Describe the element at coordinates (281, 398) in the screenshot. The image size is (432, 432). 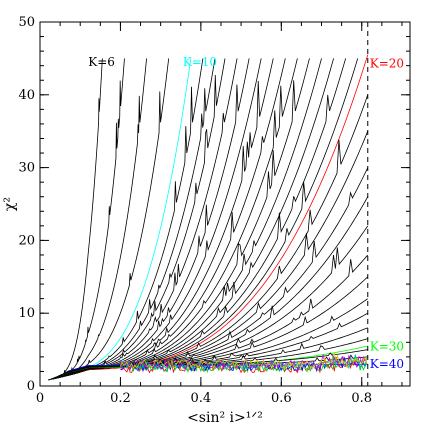
I see `x-tick-label: 0.6` at that location.